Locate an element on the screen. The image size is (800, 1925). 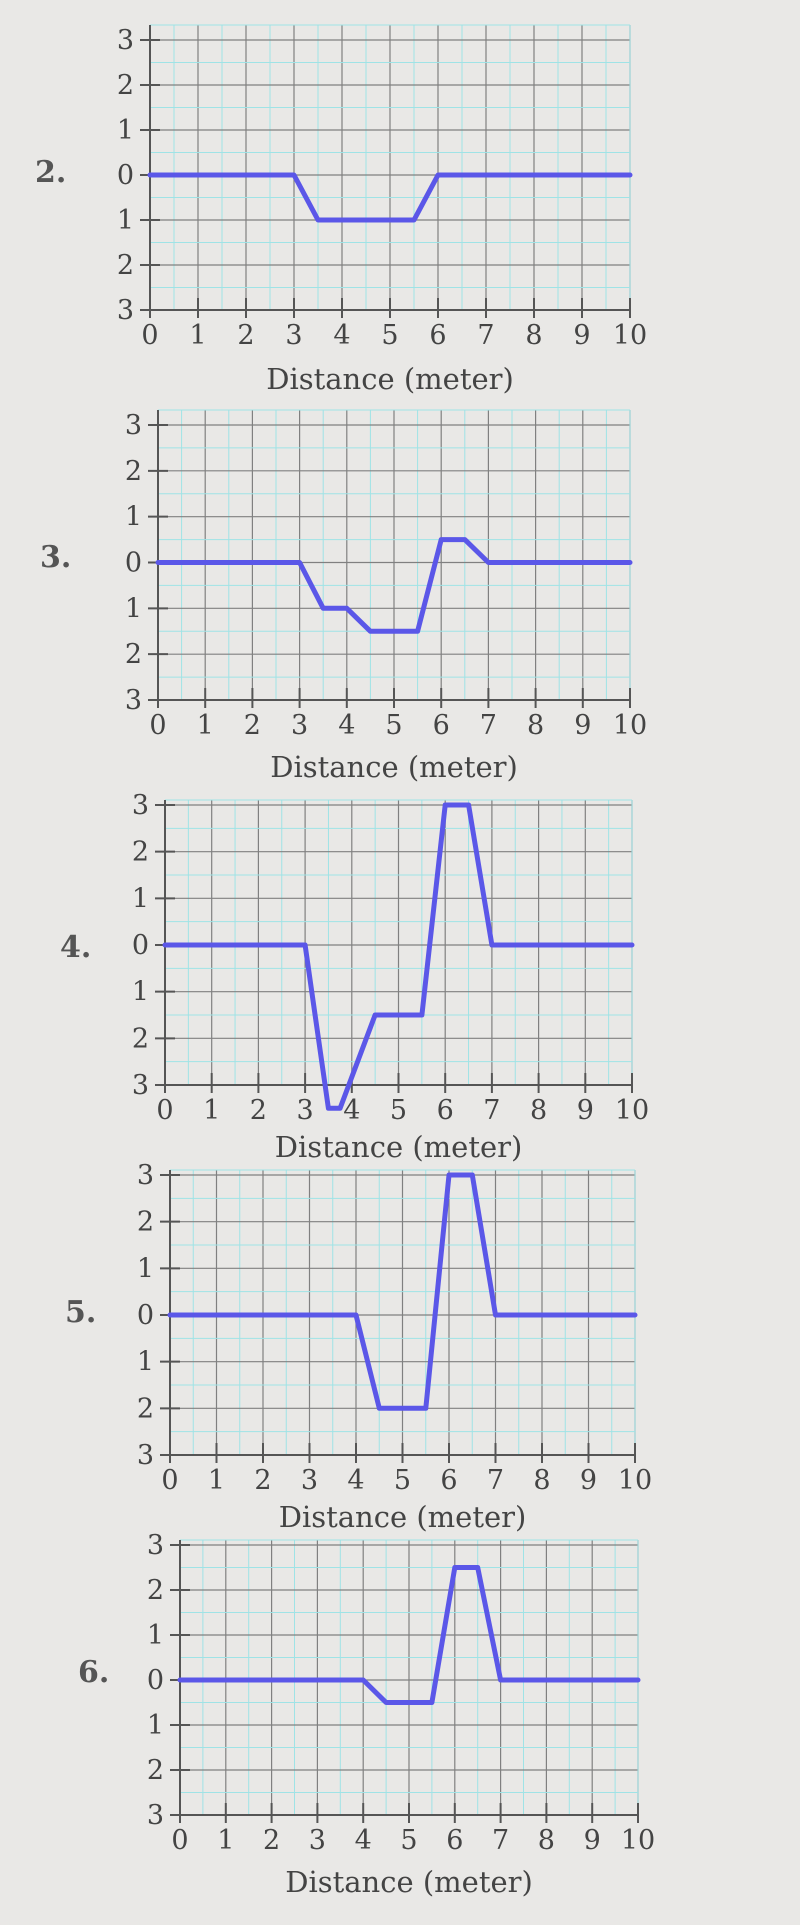
problem-number: 6. is located at coordinates (94, 1672).